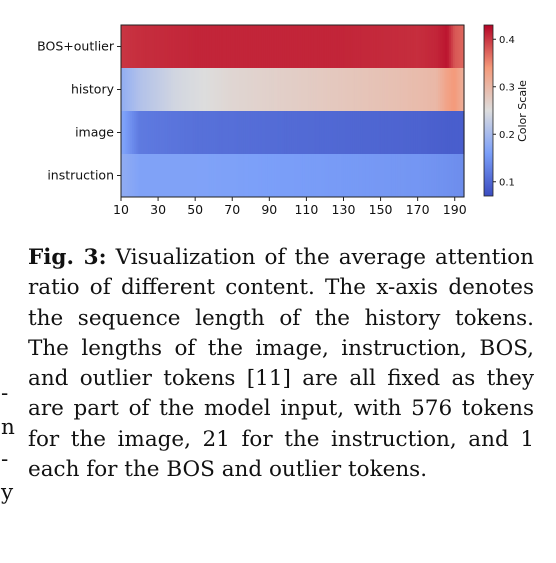 The image size is (556, 563). Describe the element at coordinates (507, 87) in the screenshot. I see `colorbar-tick-label: 0.3` at that location.